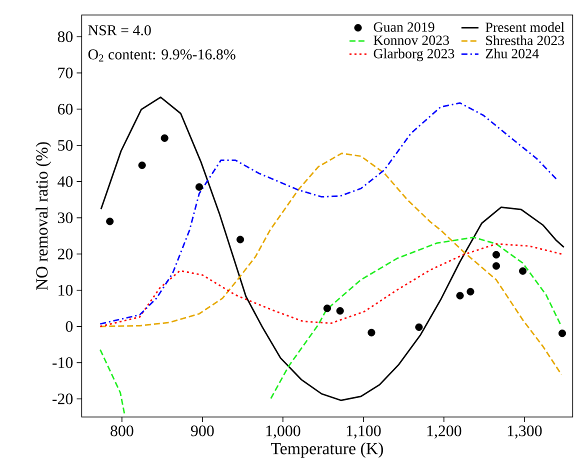  I want to click on y-tick-label: 40, so click(65, 181).